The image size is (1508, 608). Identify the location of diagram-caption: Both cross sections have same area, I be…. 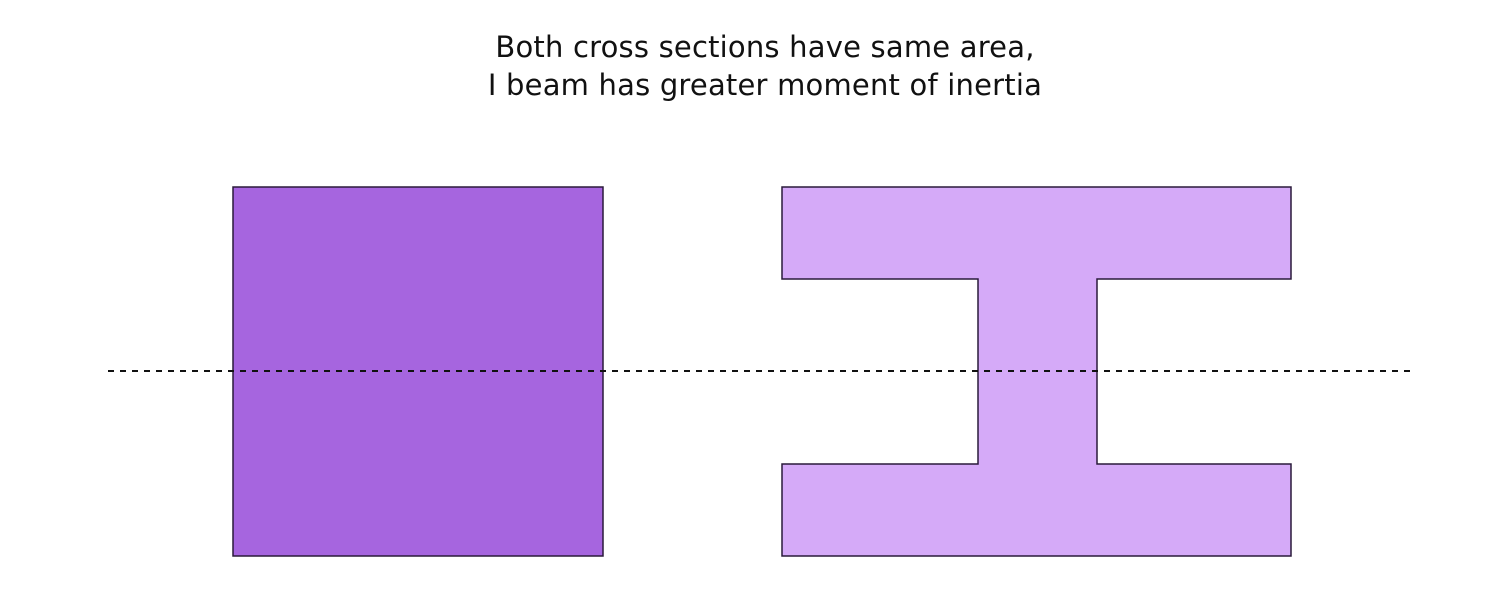
(754, 66).